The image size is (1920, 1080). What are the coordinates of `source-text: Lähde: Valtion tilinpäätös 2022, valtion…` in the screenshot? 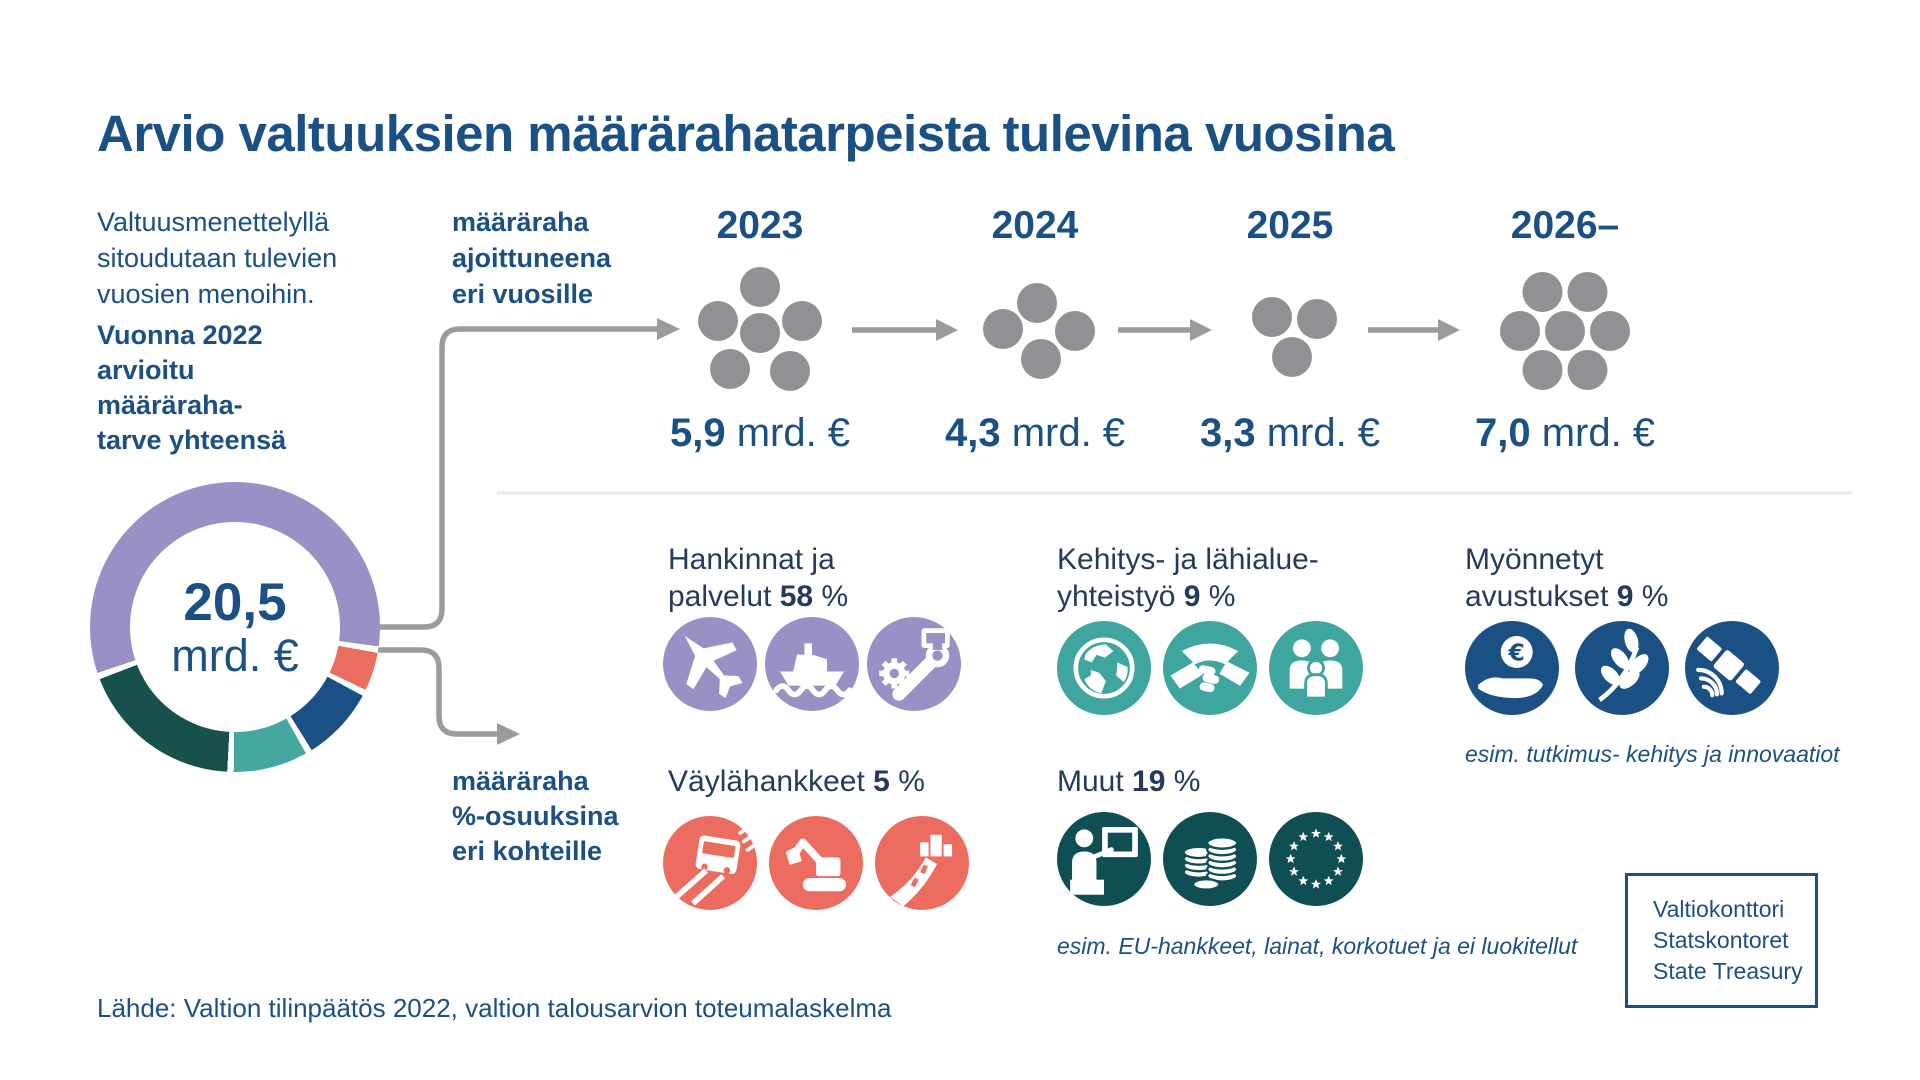 It's located at (494, 1008).